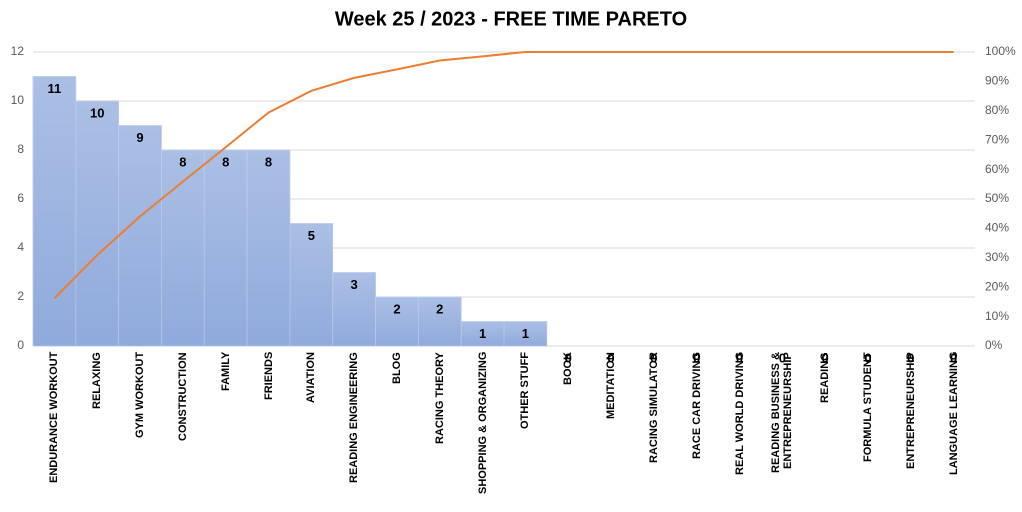  What do you see at coordinates (997, 257) in the screenshot?
I see `y2-tick-label: 30%` at bounding box center [997, 257].